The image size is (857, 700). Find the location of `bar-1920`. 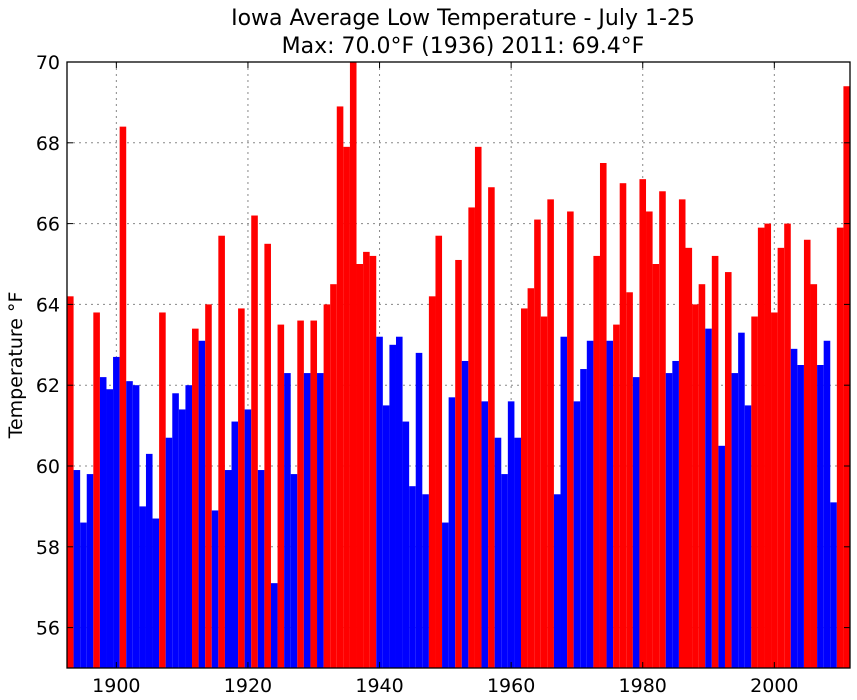

bar-1920 is located at coordinates (248, 538).